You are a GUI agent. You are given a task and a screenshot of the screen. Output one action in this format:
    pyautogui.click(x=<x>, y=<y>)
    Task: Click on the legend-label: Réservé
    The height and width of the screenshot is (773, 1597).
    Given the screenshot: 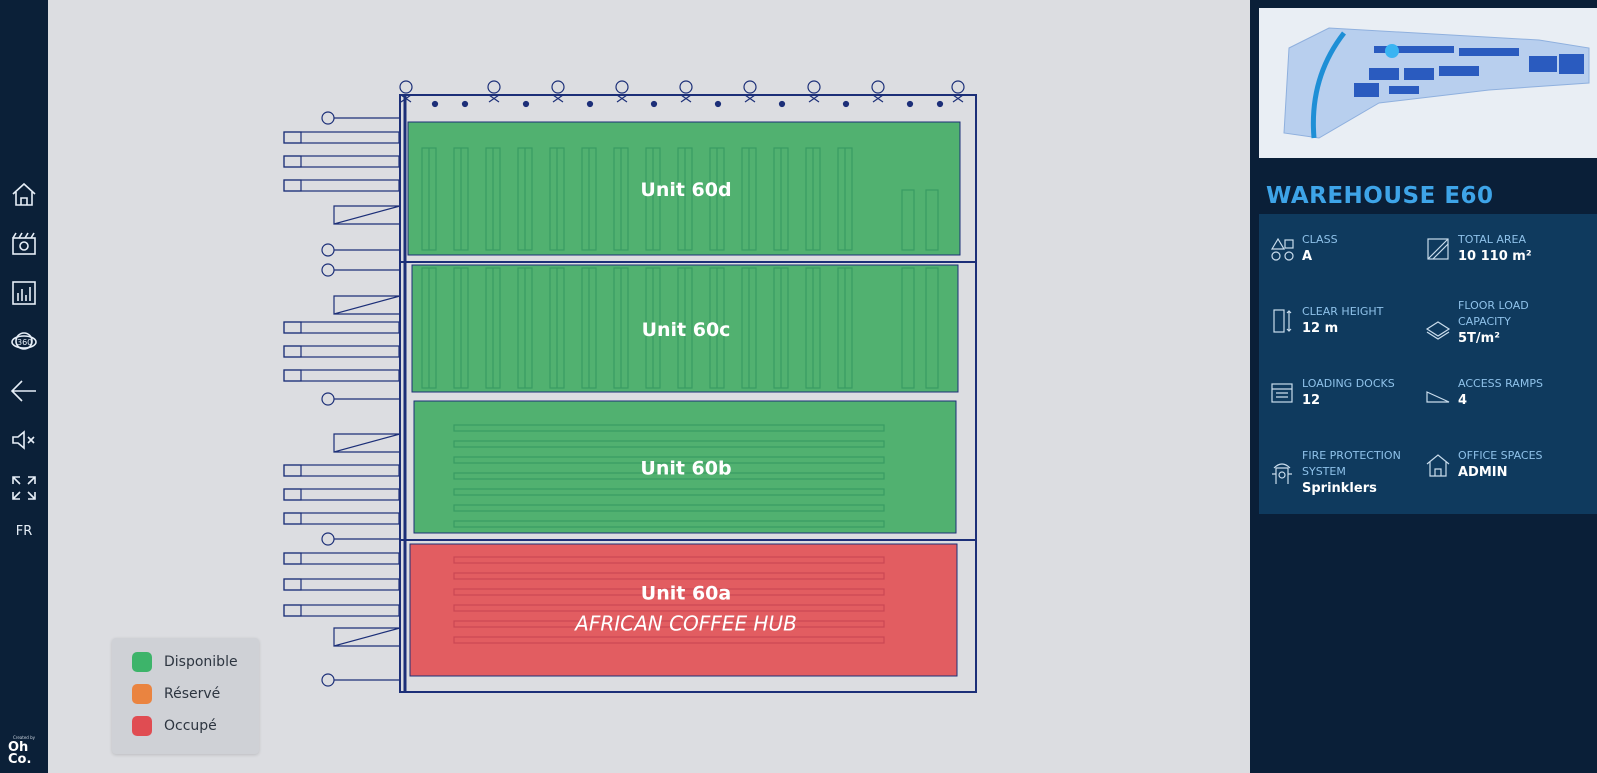 What is the action you would take?
    pyautogui.click(x=192, y=694)
    